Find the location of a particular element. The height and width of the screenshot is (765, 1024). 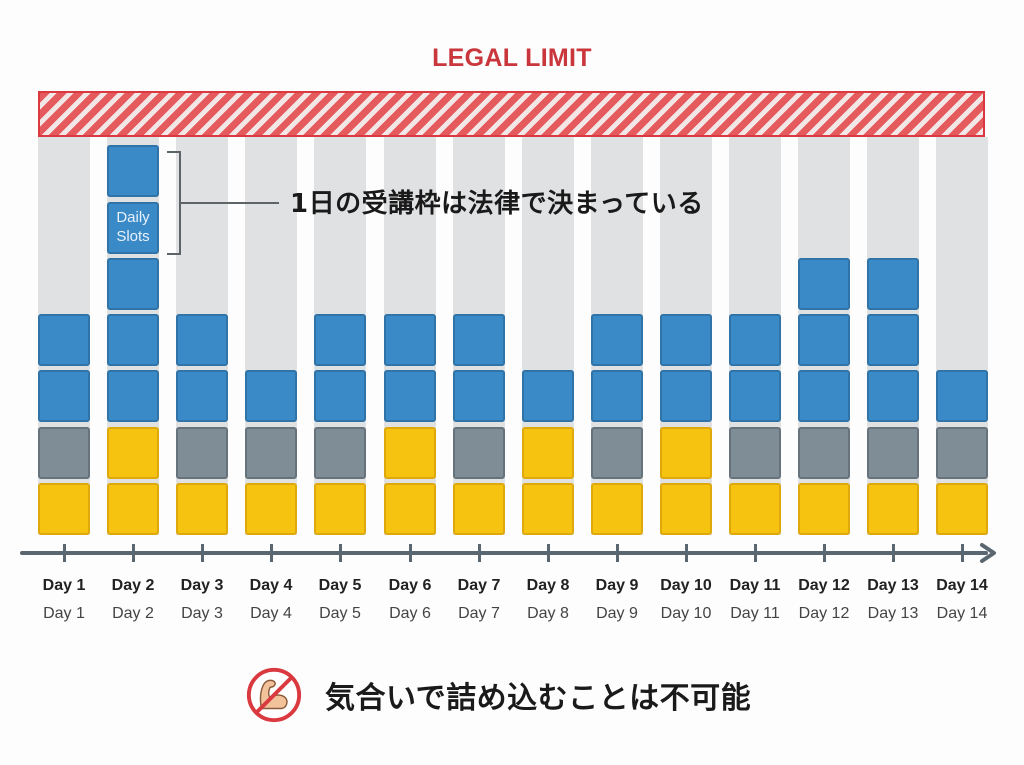

x-label-secondary: Day 7 is located at coordinates (479, 613).